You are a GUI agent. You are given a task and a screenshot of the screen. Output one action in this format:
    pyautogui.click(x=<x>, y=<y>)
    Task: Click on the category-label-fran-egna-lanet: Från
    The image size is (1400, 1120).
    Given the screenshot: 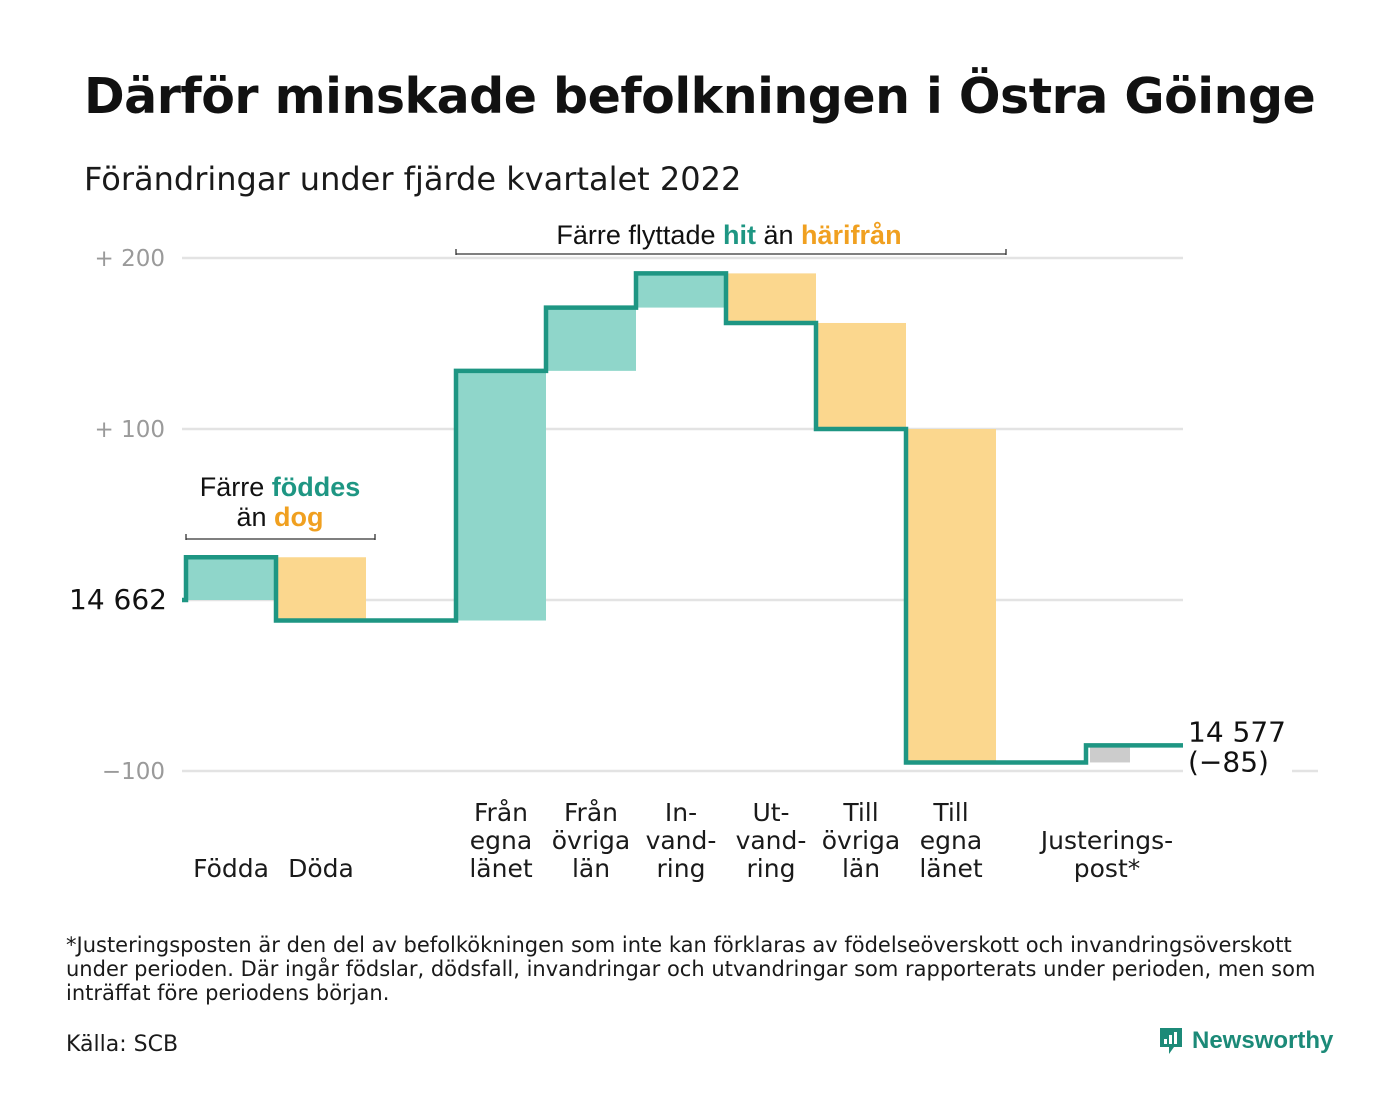 What is the action you would take?
    pyautogui.click(x=501, y=812)
    